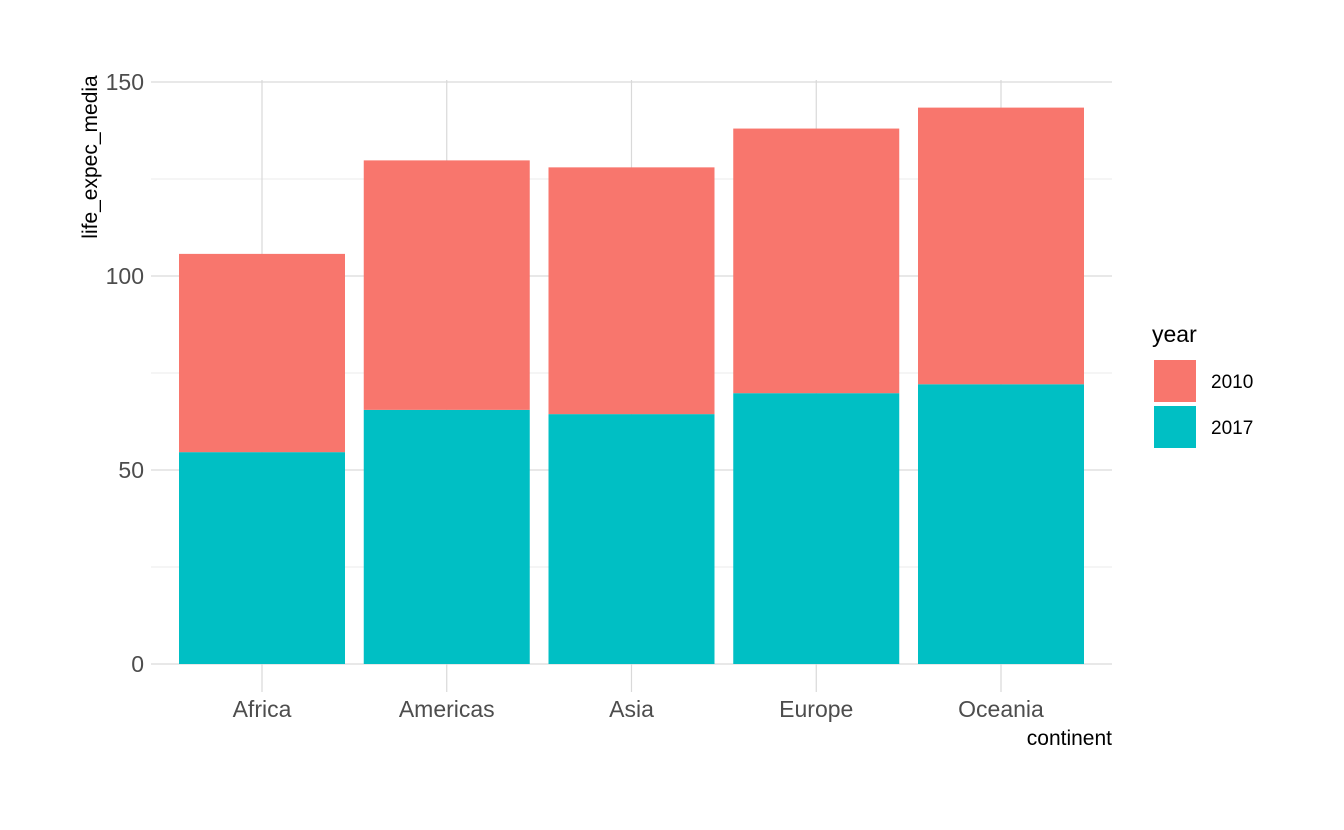 The width and height of the screenshot is (1344, 830). I want to click on legend-label-2017: 2017, so click(1232, 428).